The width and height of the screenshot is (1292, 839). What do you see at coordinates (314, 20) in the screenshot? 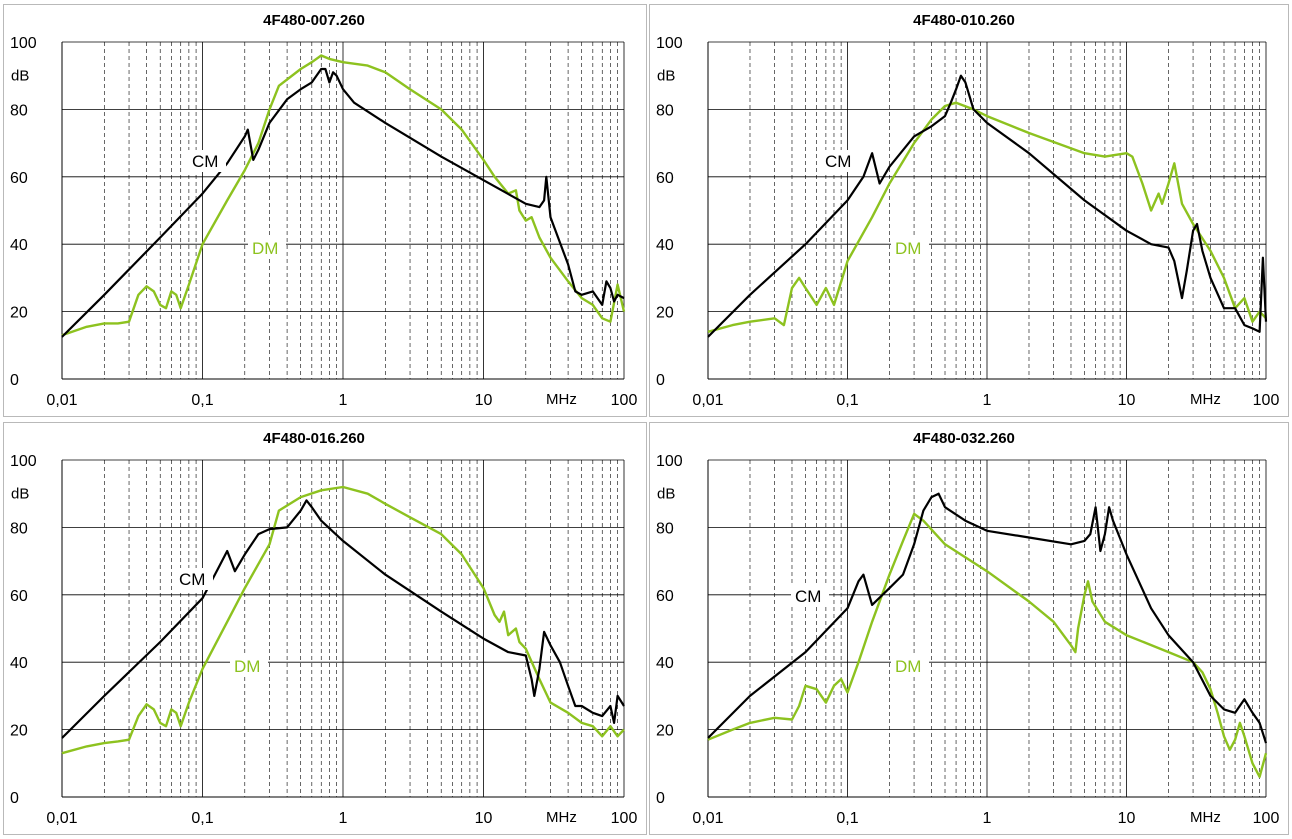
I see `chart-title: 4F480-007.260` at bounding box center [314, 20].